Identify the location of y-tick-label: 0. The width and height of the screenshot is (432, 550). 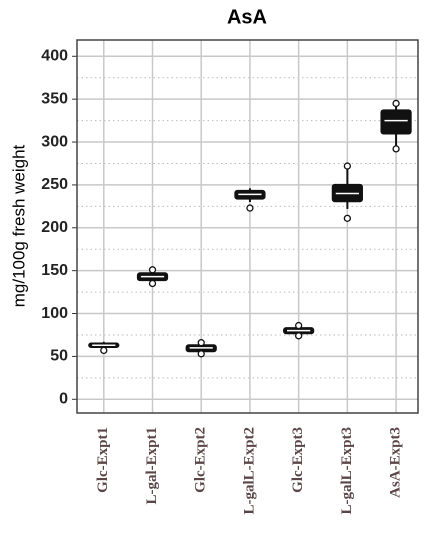
(63, 398).